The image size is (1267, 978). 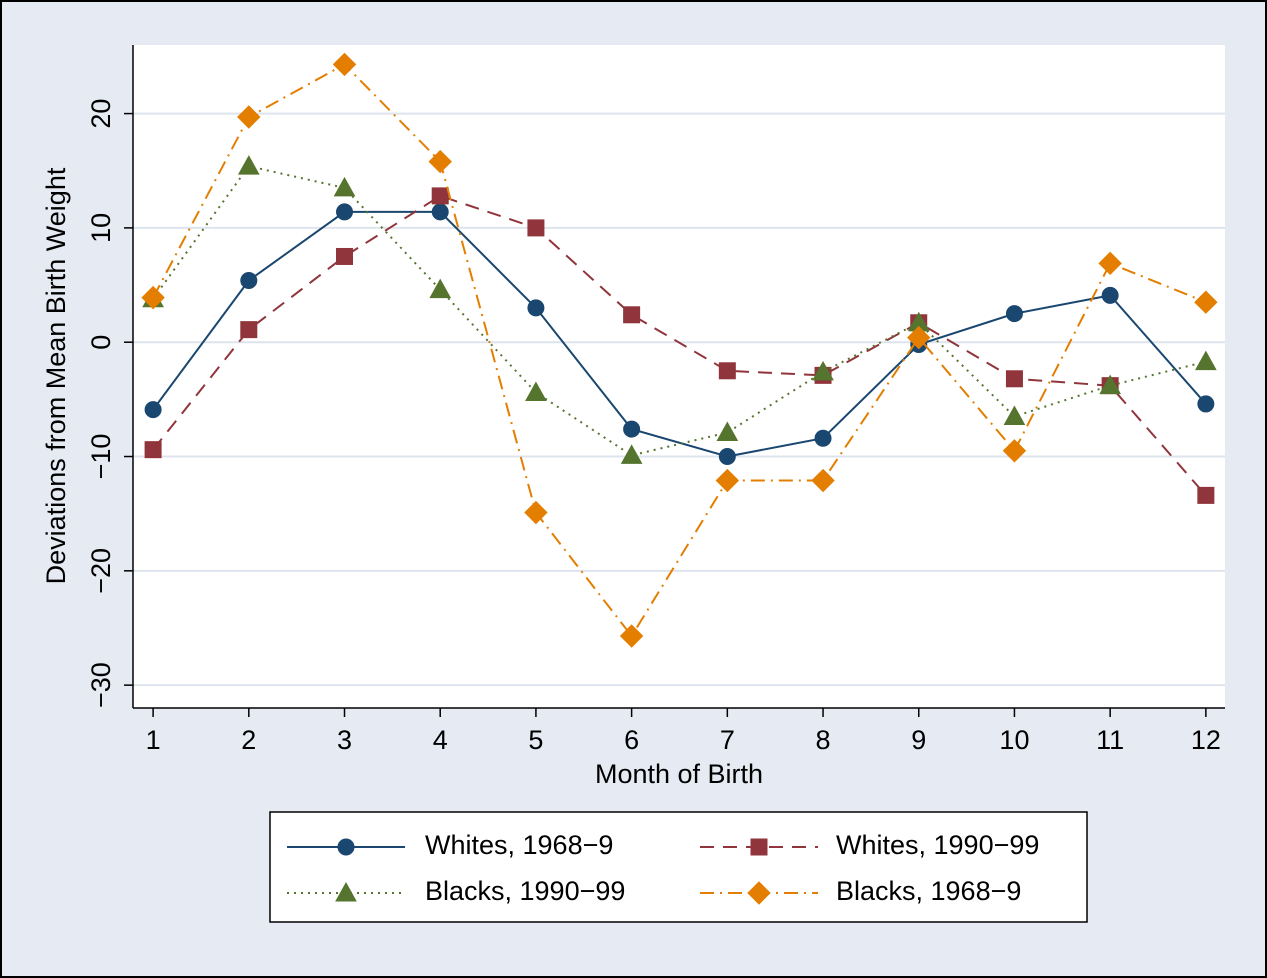 I want to click on y-tick-label: 10, so click(x=101, y=228).